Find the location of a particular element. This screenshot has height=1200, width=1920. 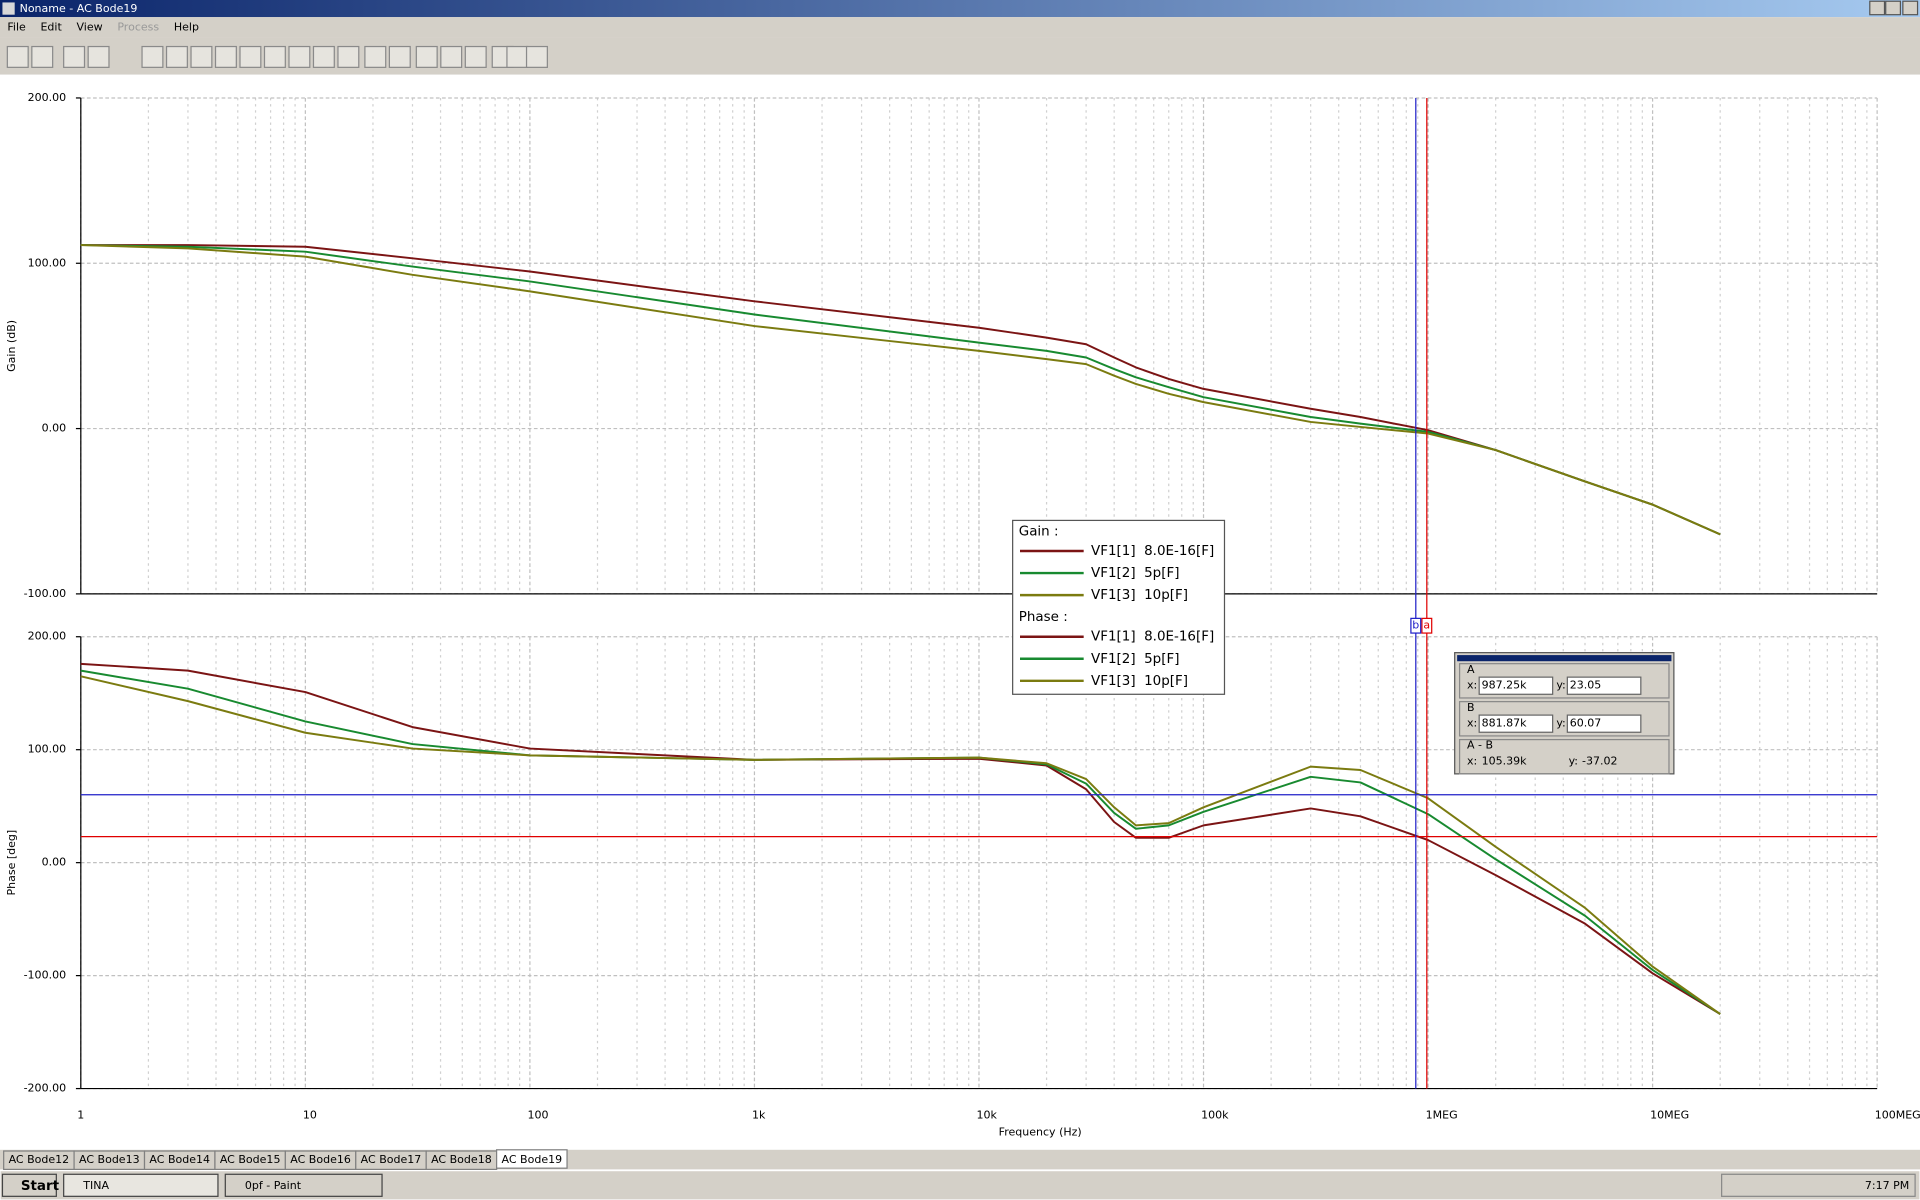

app-icon is located at coordinates (8, 8).